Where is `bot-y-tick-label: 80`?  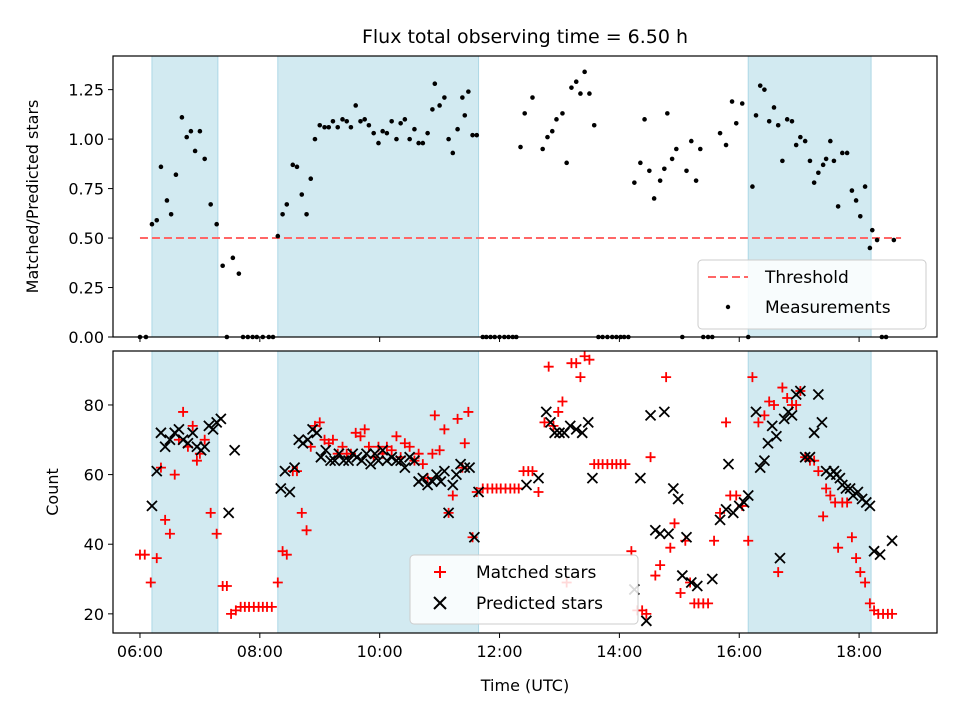 bot-y-tick-label: 80 is located at coordinates (94, 405).